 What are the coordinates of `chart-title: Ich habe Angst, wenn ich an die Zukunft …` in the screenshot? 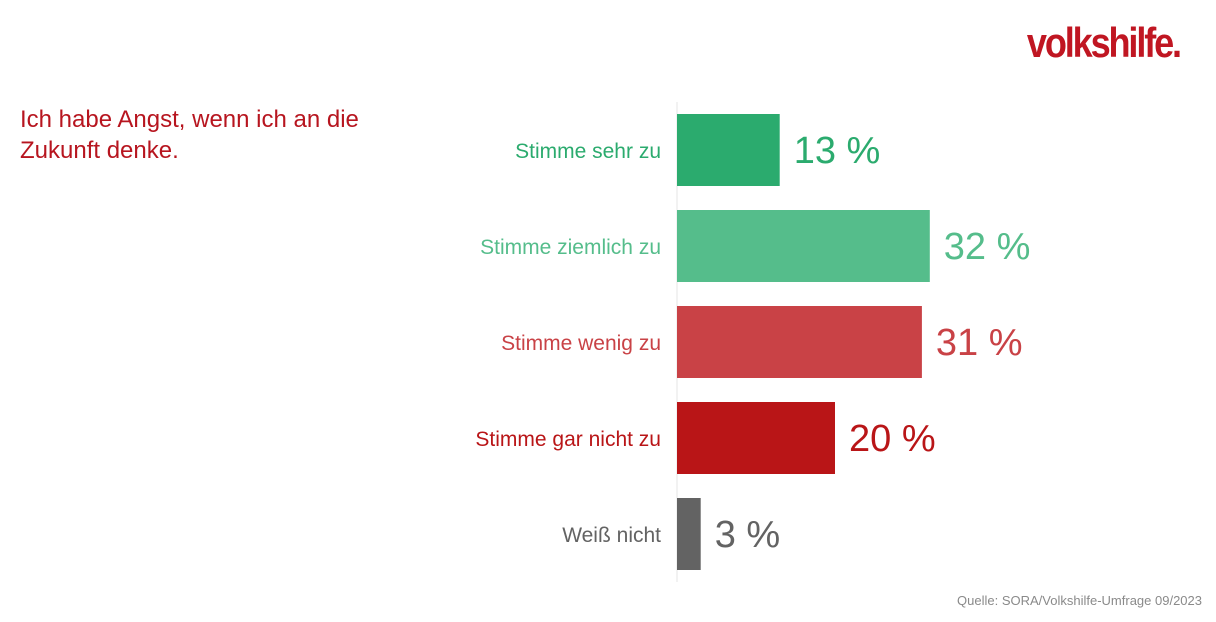 It's located at (189, 135).